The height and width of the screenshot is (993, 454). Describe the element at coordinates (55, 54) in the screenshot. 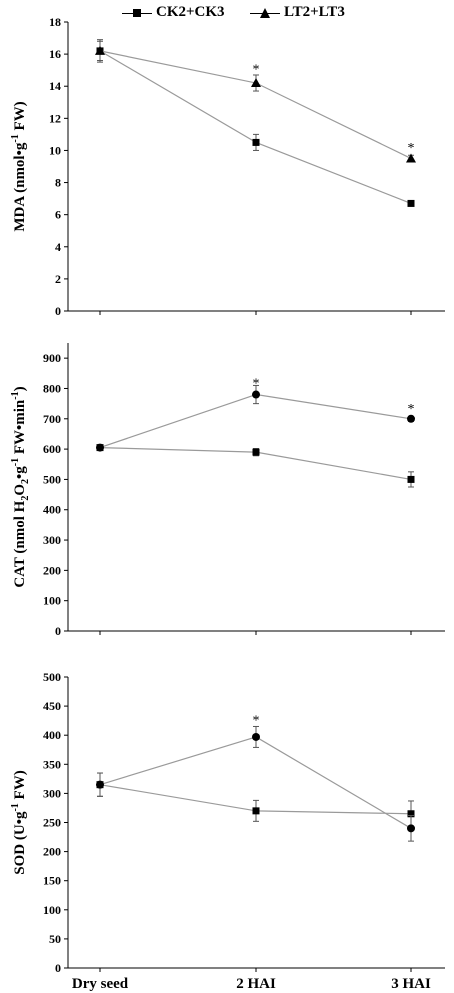

I see `y-tick-label: 16` at that location.